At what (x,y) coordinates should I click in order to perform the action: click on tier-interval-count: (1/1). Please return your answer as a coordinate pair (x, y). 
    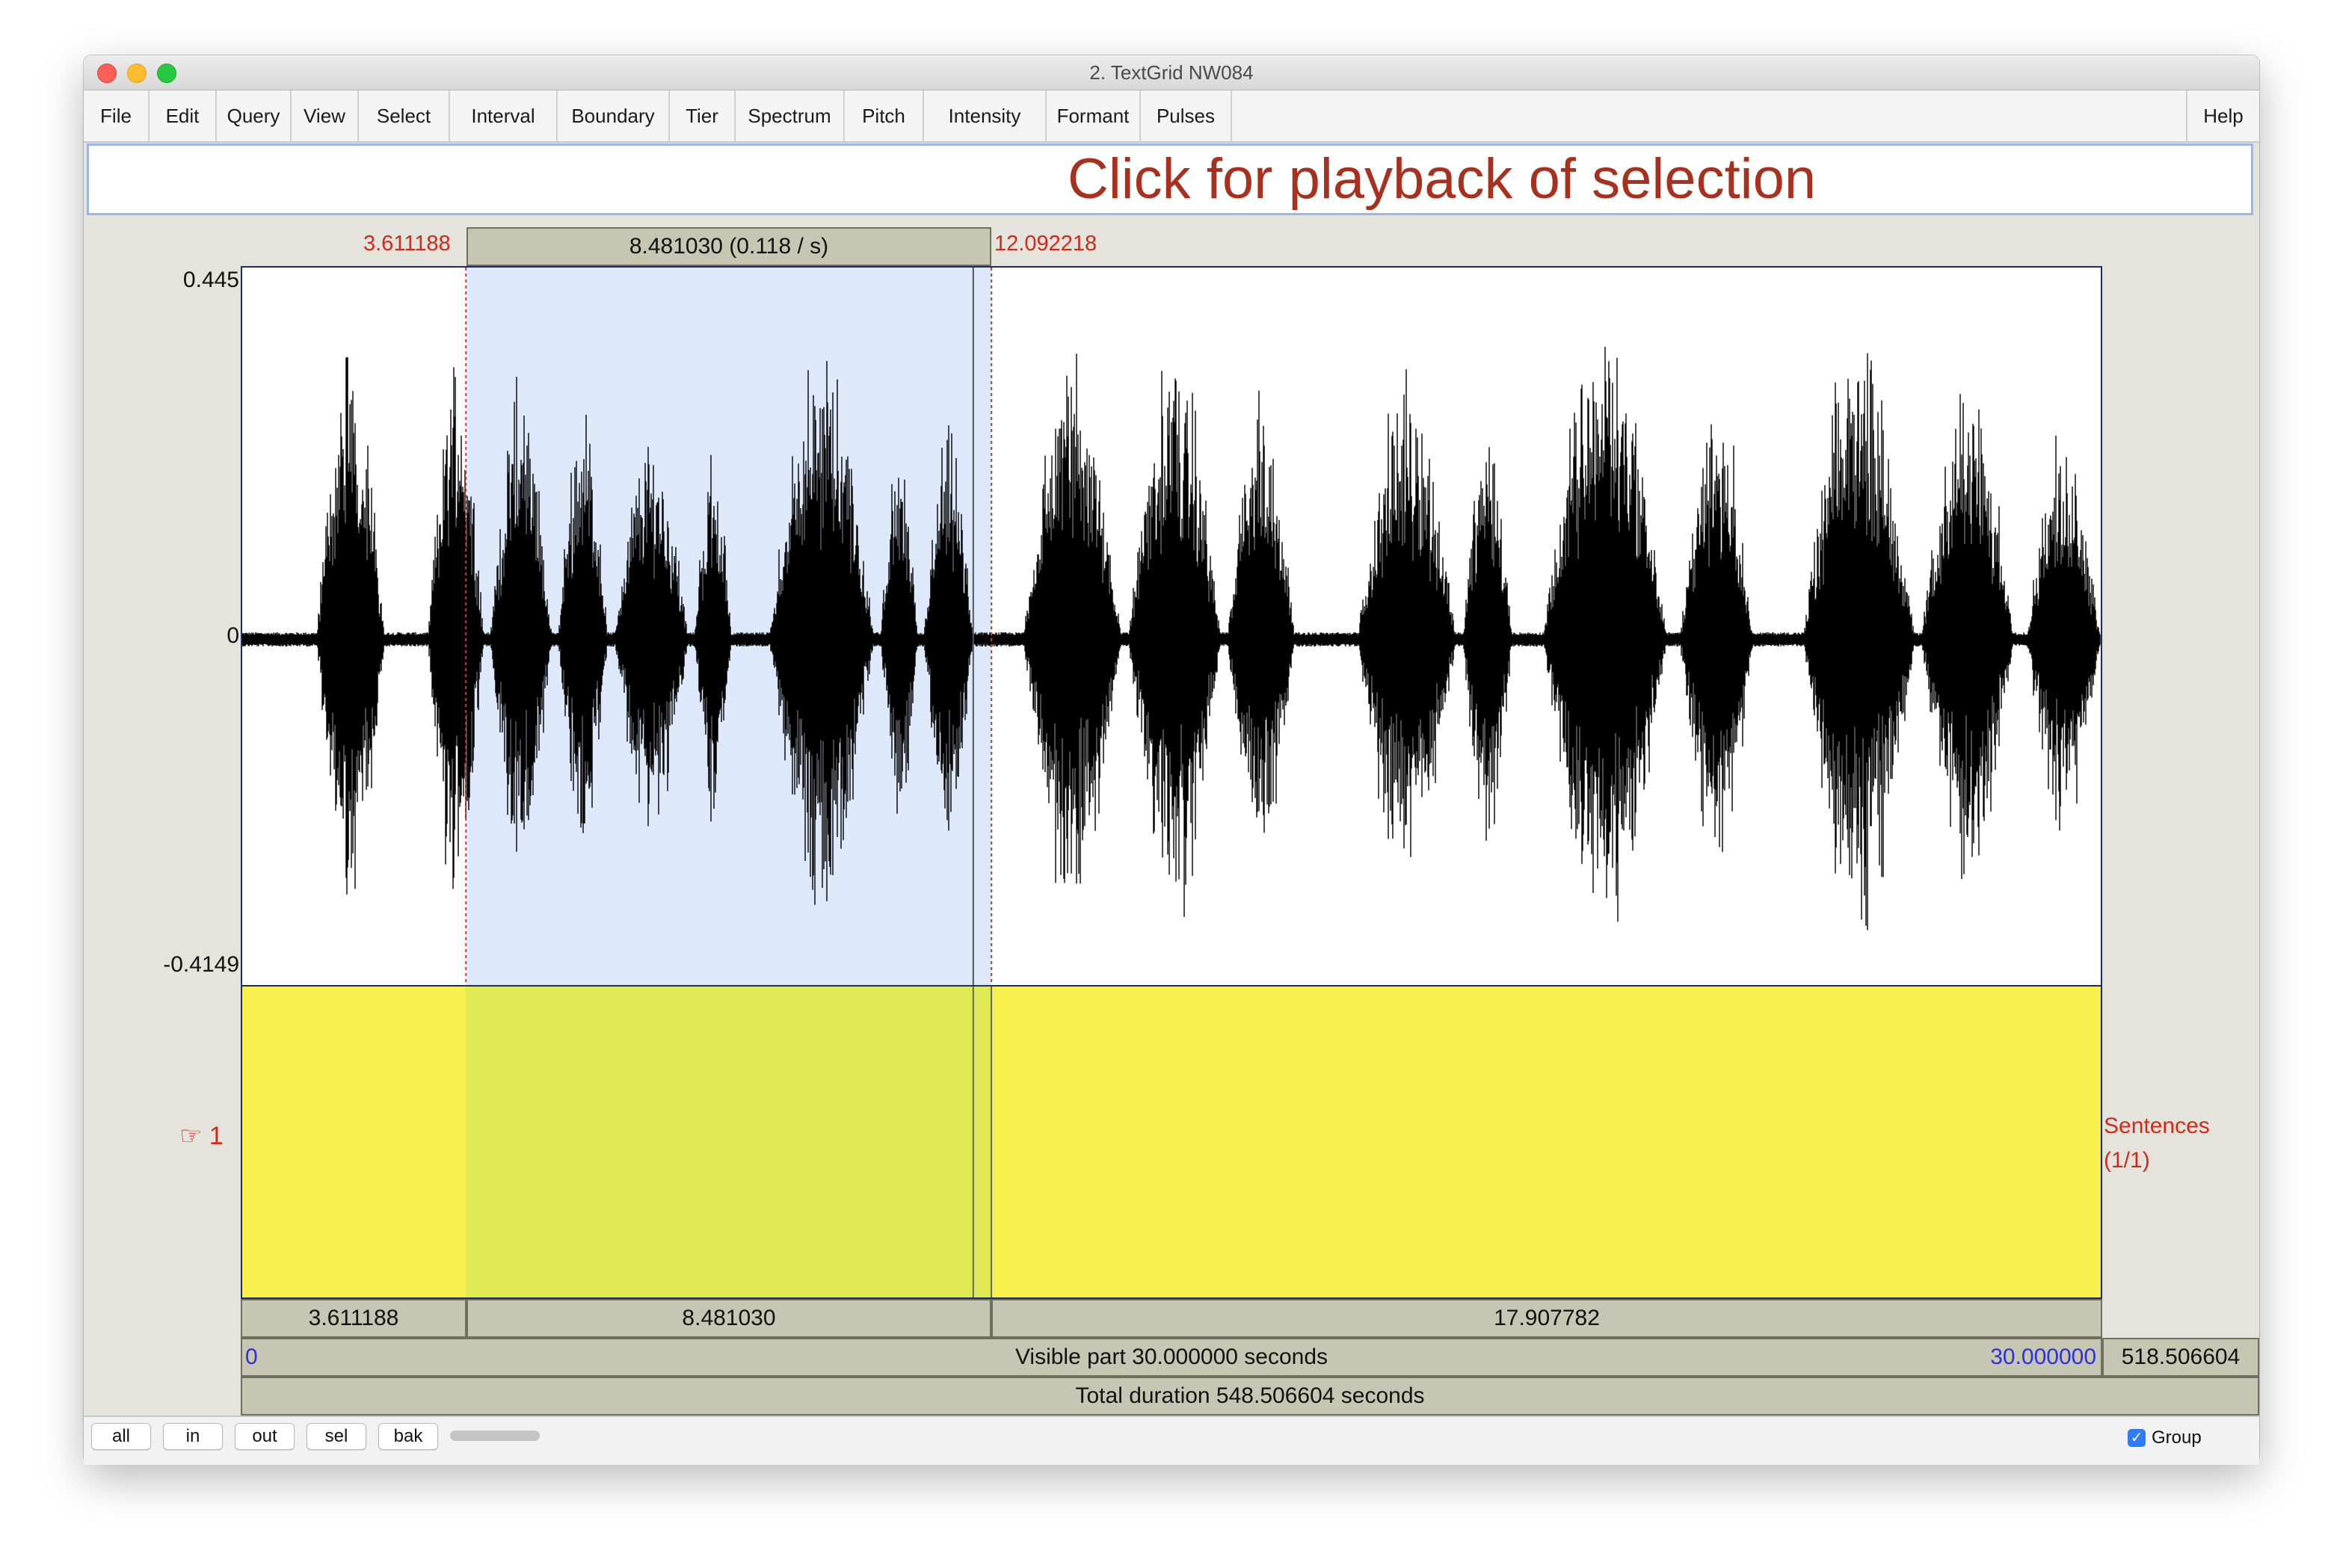
    Looking at the image, I should click on (2127, 1160).